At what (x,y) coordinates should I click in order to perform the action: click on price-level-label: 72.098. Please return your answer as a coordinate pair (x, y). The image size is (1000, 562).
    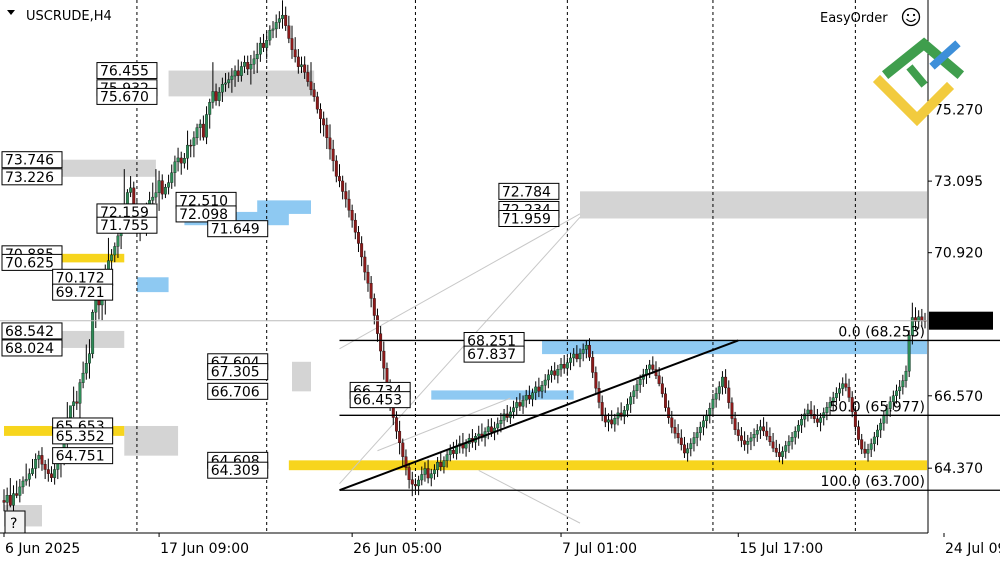
    Looking at the image, I should click on (206, 214).